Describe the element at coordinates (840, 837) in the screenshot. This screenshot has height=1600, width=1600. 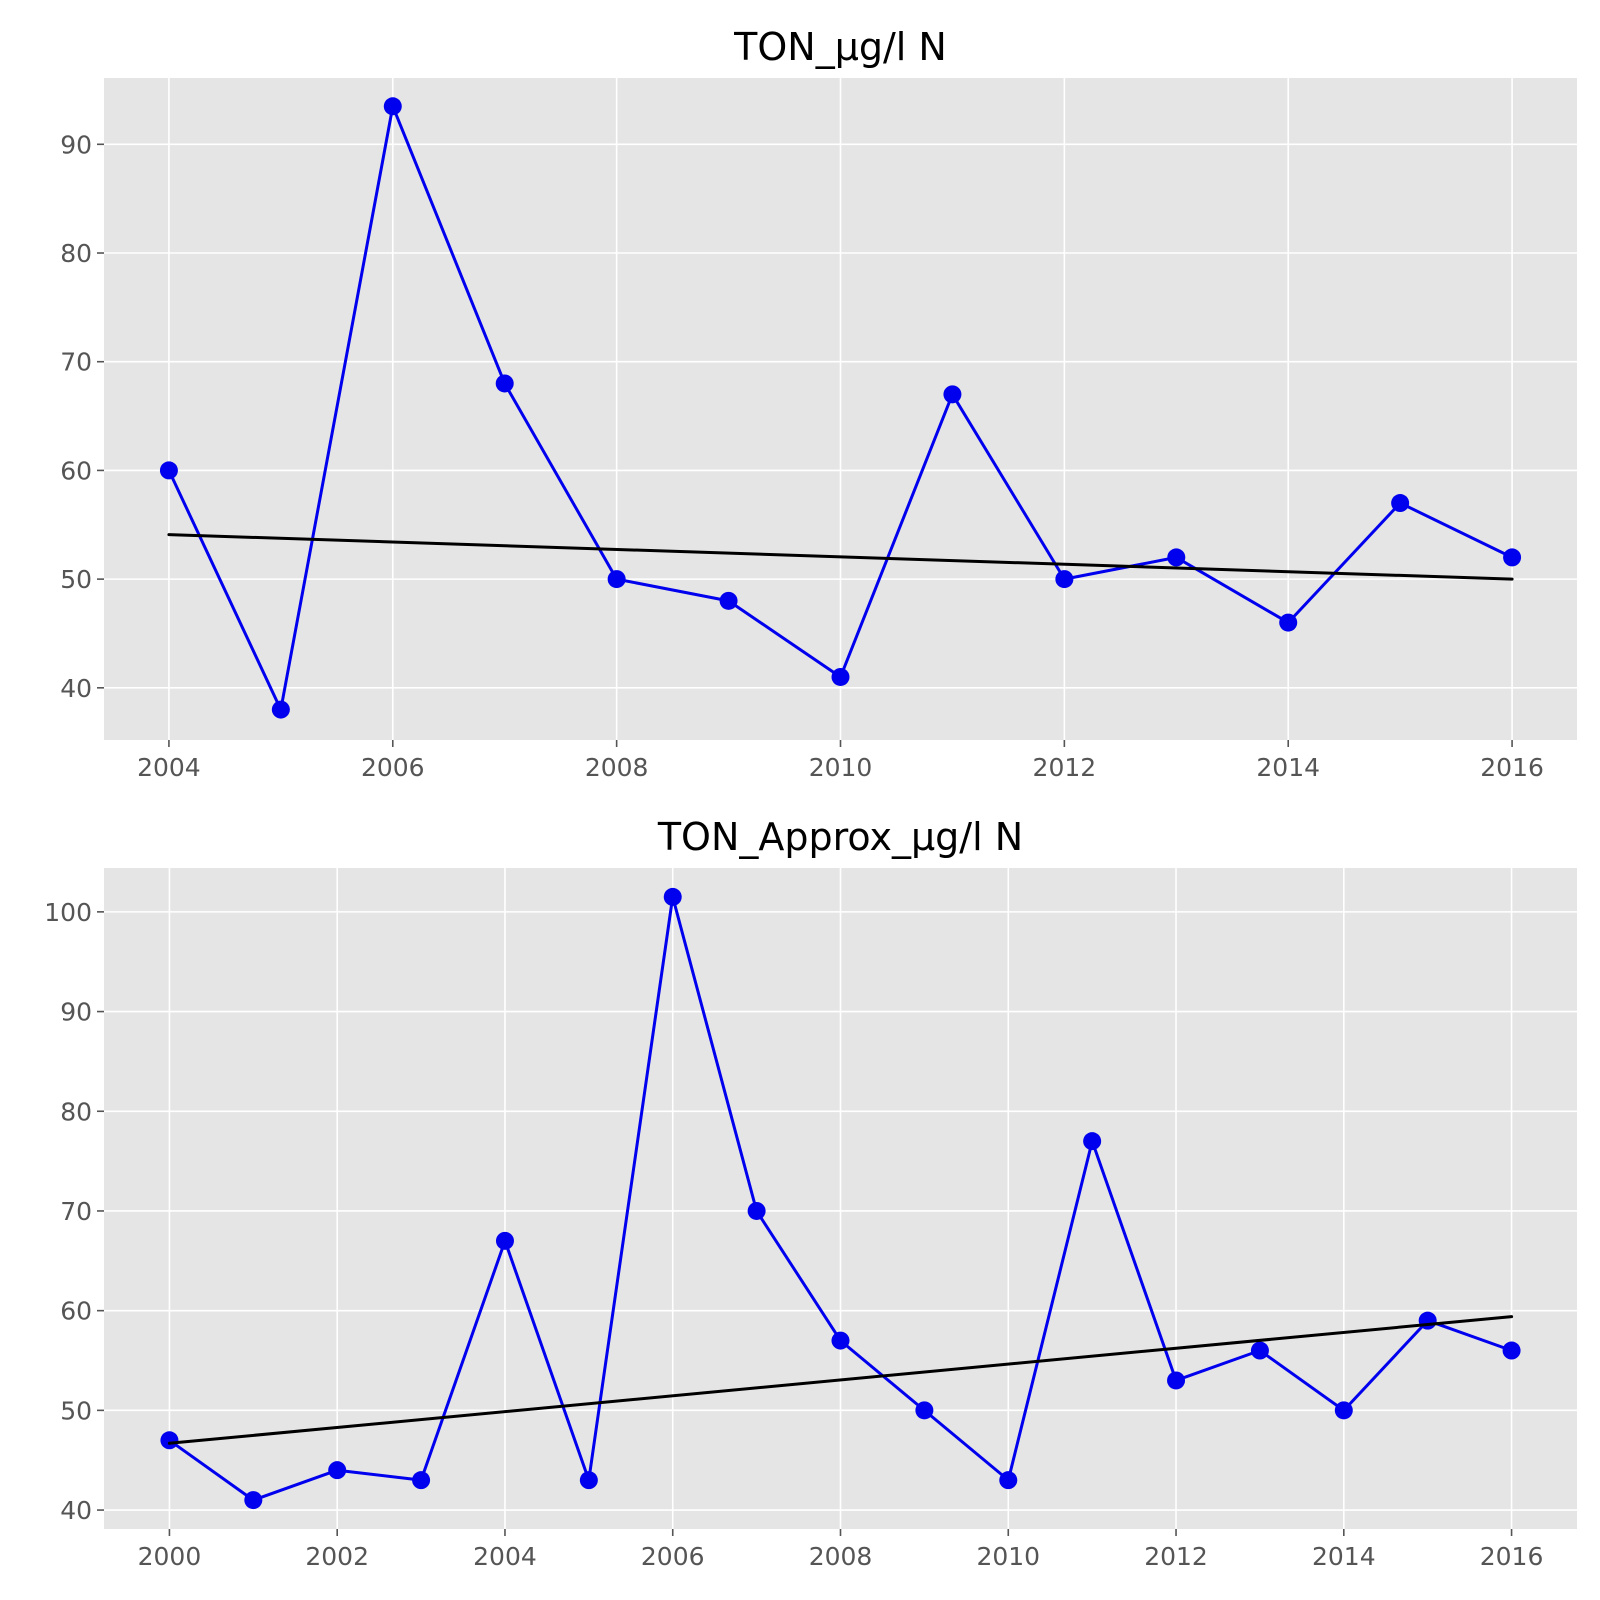
I see `chart-title: TON_Approx_μg/l N` at that location.